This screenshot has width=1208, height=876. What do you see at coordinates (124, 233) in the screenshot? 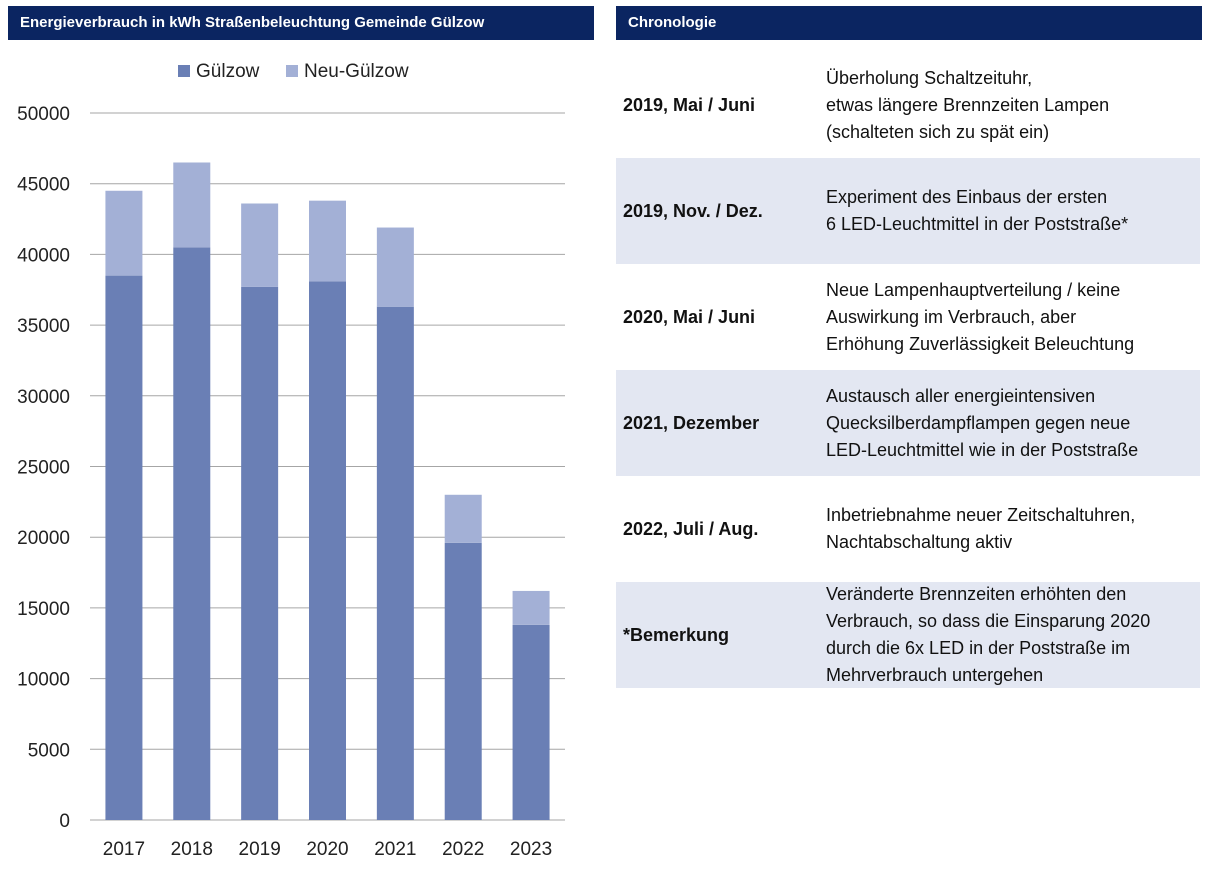
I see `bar-neu-g-lzow-2017` at bounding box center [124, 233].